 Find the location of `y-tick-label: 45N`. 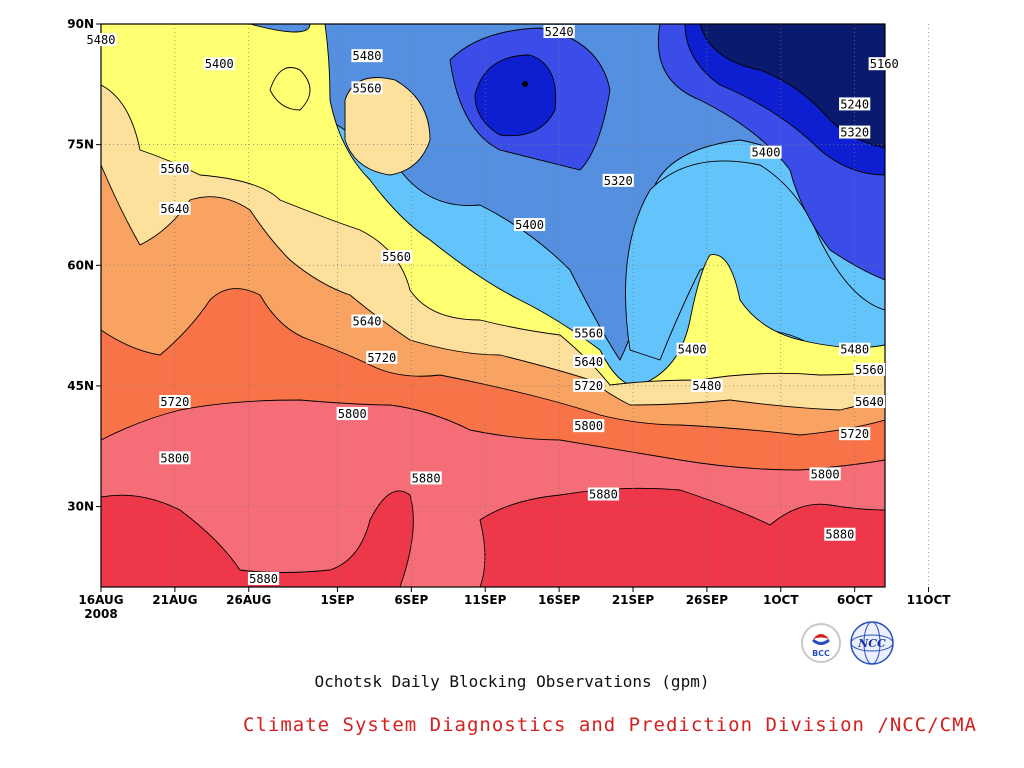

y-tick-label: 45N is located at coordinates (80, 386).